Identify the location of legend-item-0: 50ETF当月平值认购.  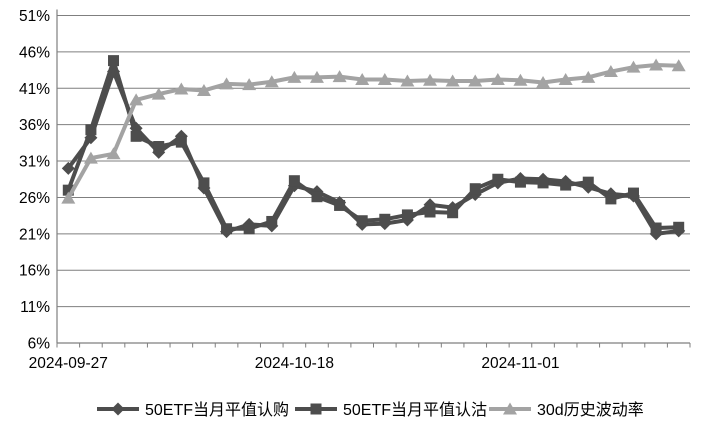
(193, 410).